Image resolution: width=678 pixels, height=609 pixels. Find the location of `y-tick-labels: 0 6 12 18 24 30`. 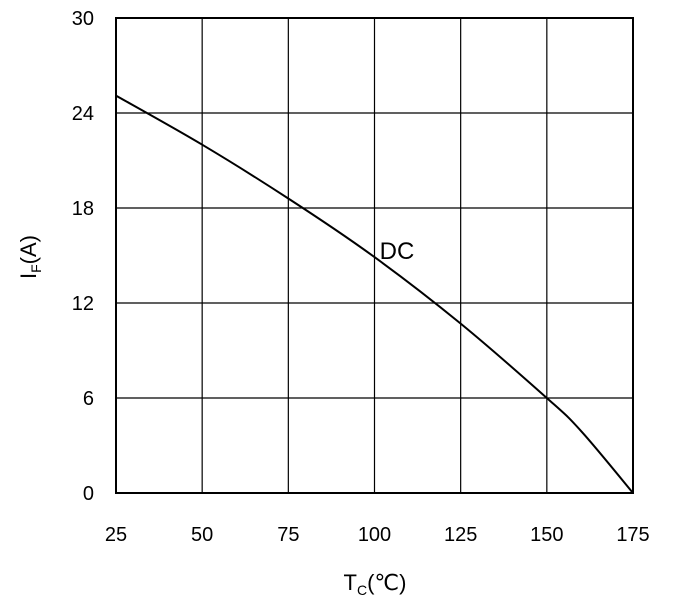

y-tick-labels: 0 6 12 18 24 30 is located at coordinates (83, 256).